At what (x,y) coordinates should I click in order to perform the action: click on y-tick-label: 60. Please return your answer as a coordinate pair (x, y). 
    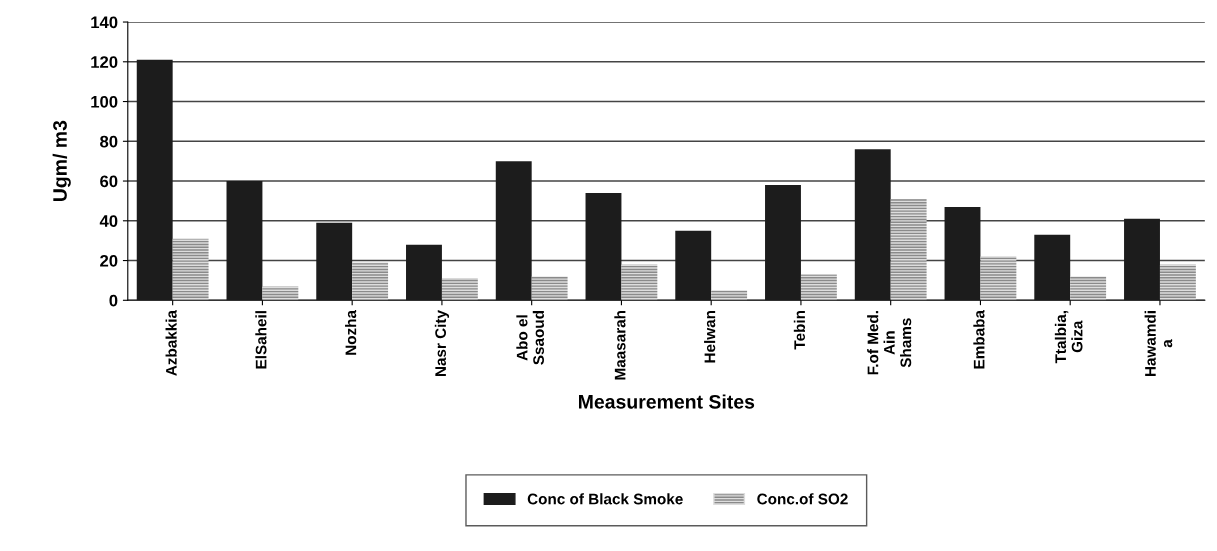
    Looking at the image, I should click on (109, 181).